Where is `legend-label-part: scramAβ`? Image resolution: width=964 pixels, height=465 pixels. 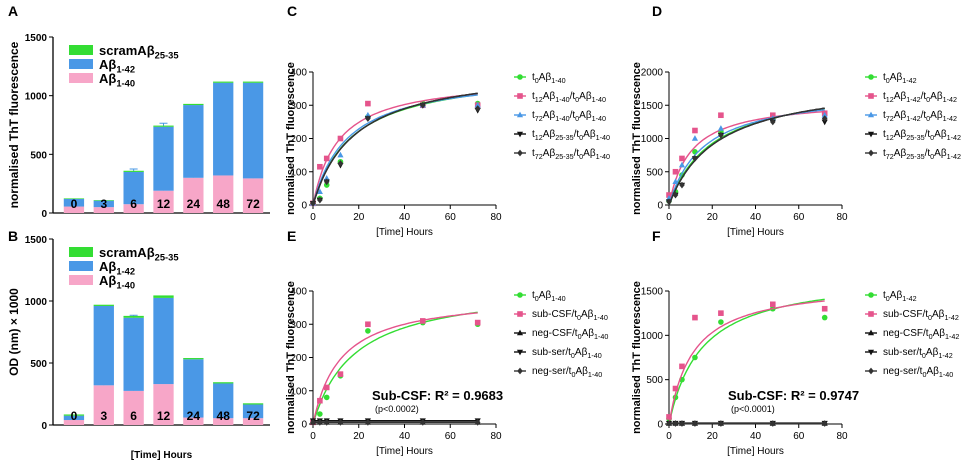 legend-label-part: scramAβ is located at coordinates (127, 252).